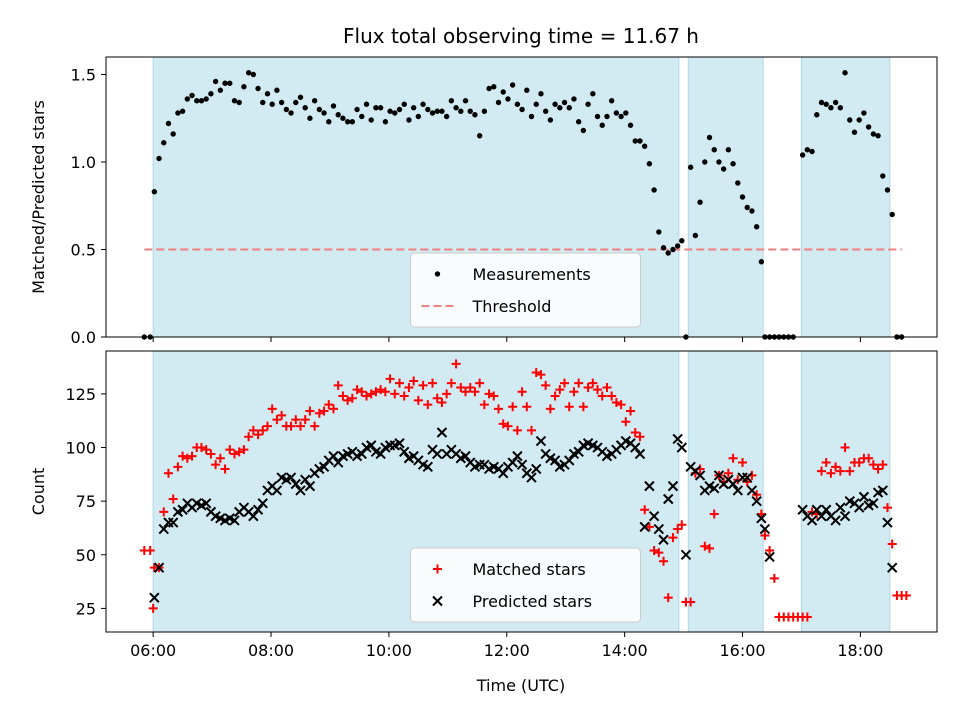 This screenshot has height=724, width=960. I want to click on y-axis-title: Count, so click(38, 492).